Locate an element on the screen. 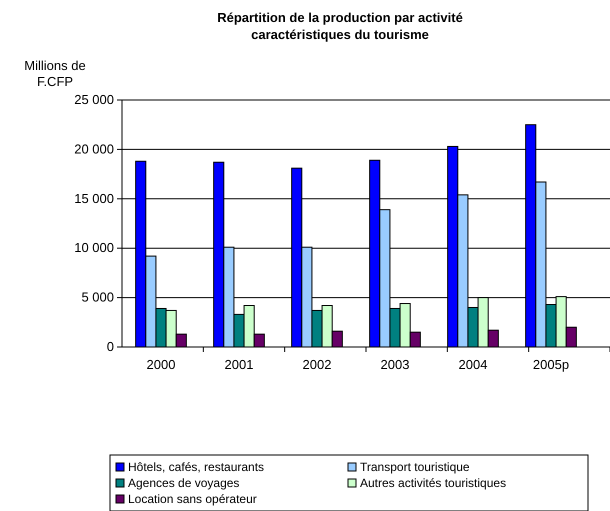 This screenshot has height=511, width=610. y-axis-title: Millions de F.CFP is located at coordinates (55, 73).